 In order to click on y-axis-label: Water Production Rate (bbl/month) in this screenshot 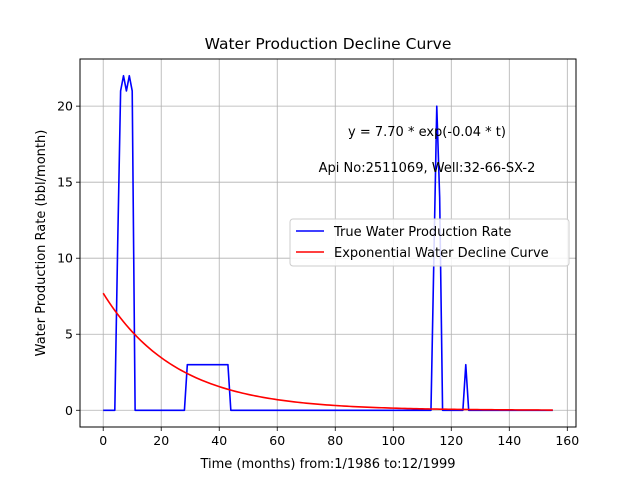, I will do `click(41, 243)`.